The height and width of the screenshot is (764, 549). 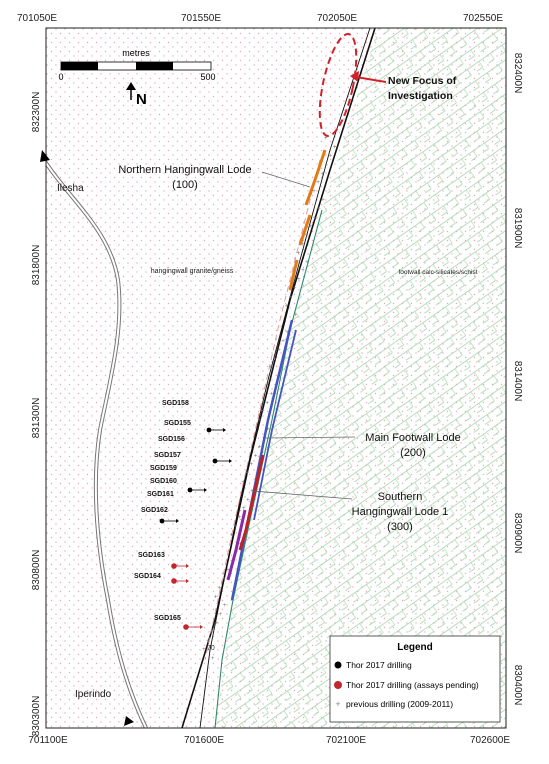 I want to click on scale-start: 0, so click(x=60, y=77).